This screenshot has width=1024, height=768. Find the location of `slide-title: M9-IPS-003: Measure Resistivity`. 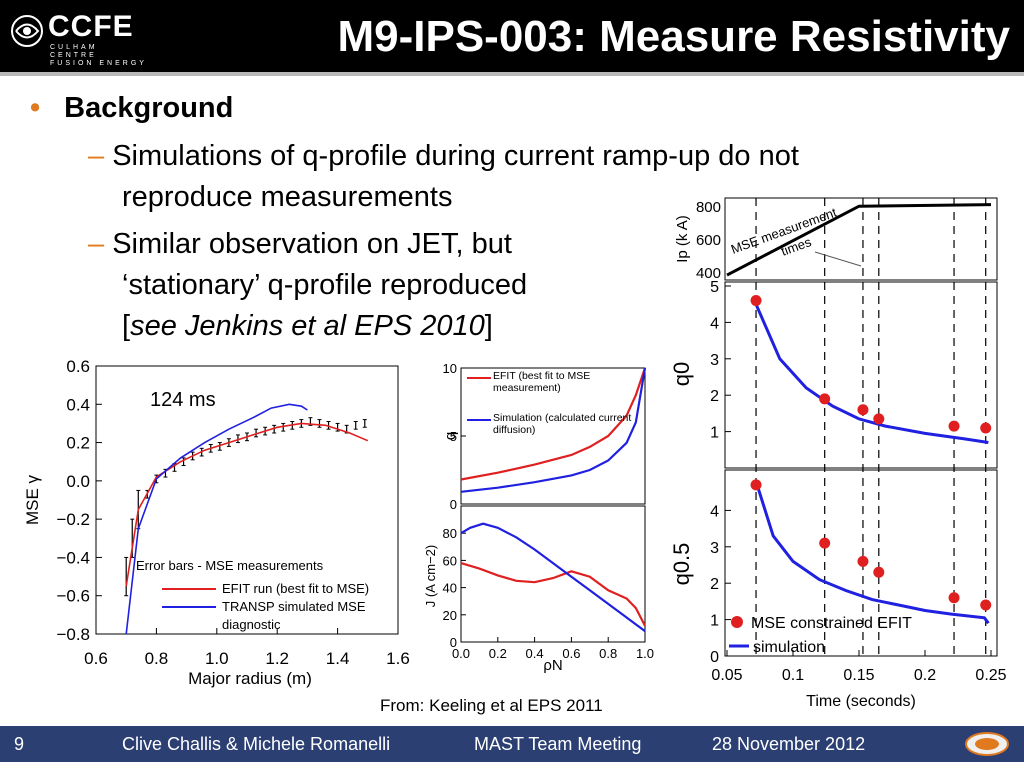

slide-title: M9-IPS-003: Measure Resistivity is located at coordinates (673, 36).